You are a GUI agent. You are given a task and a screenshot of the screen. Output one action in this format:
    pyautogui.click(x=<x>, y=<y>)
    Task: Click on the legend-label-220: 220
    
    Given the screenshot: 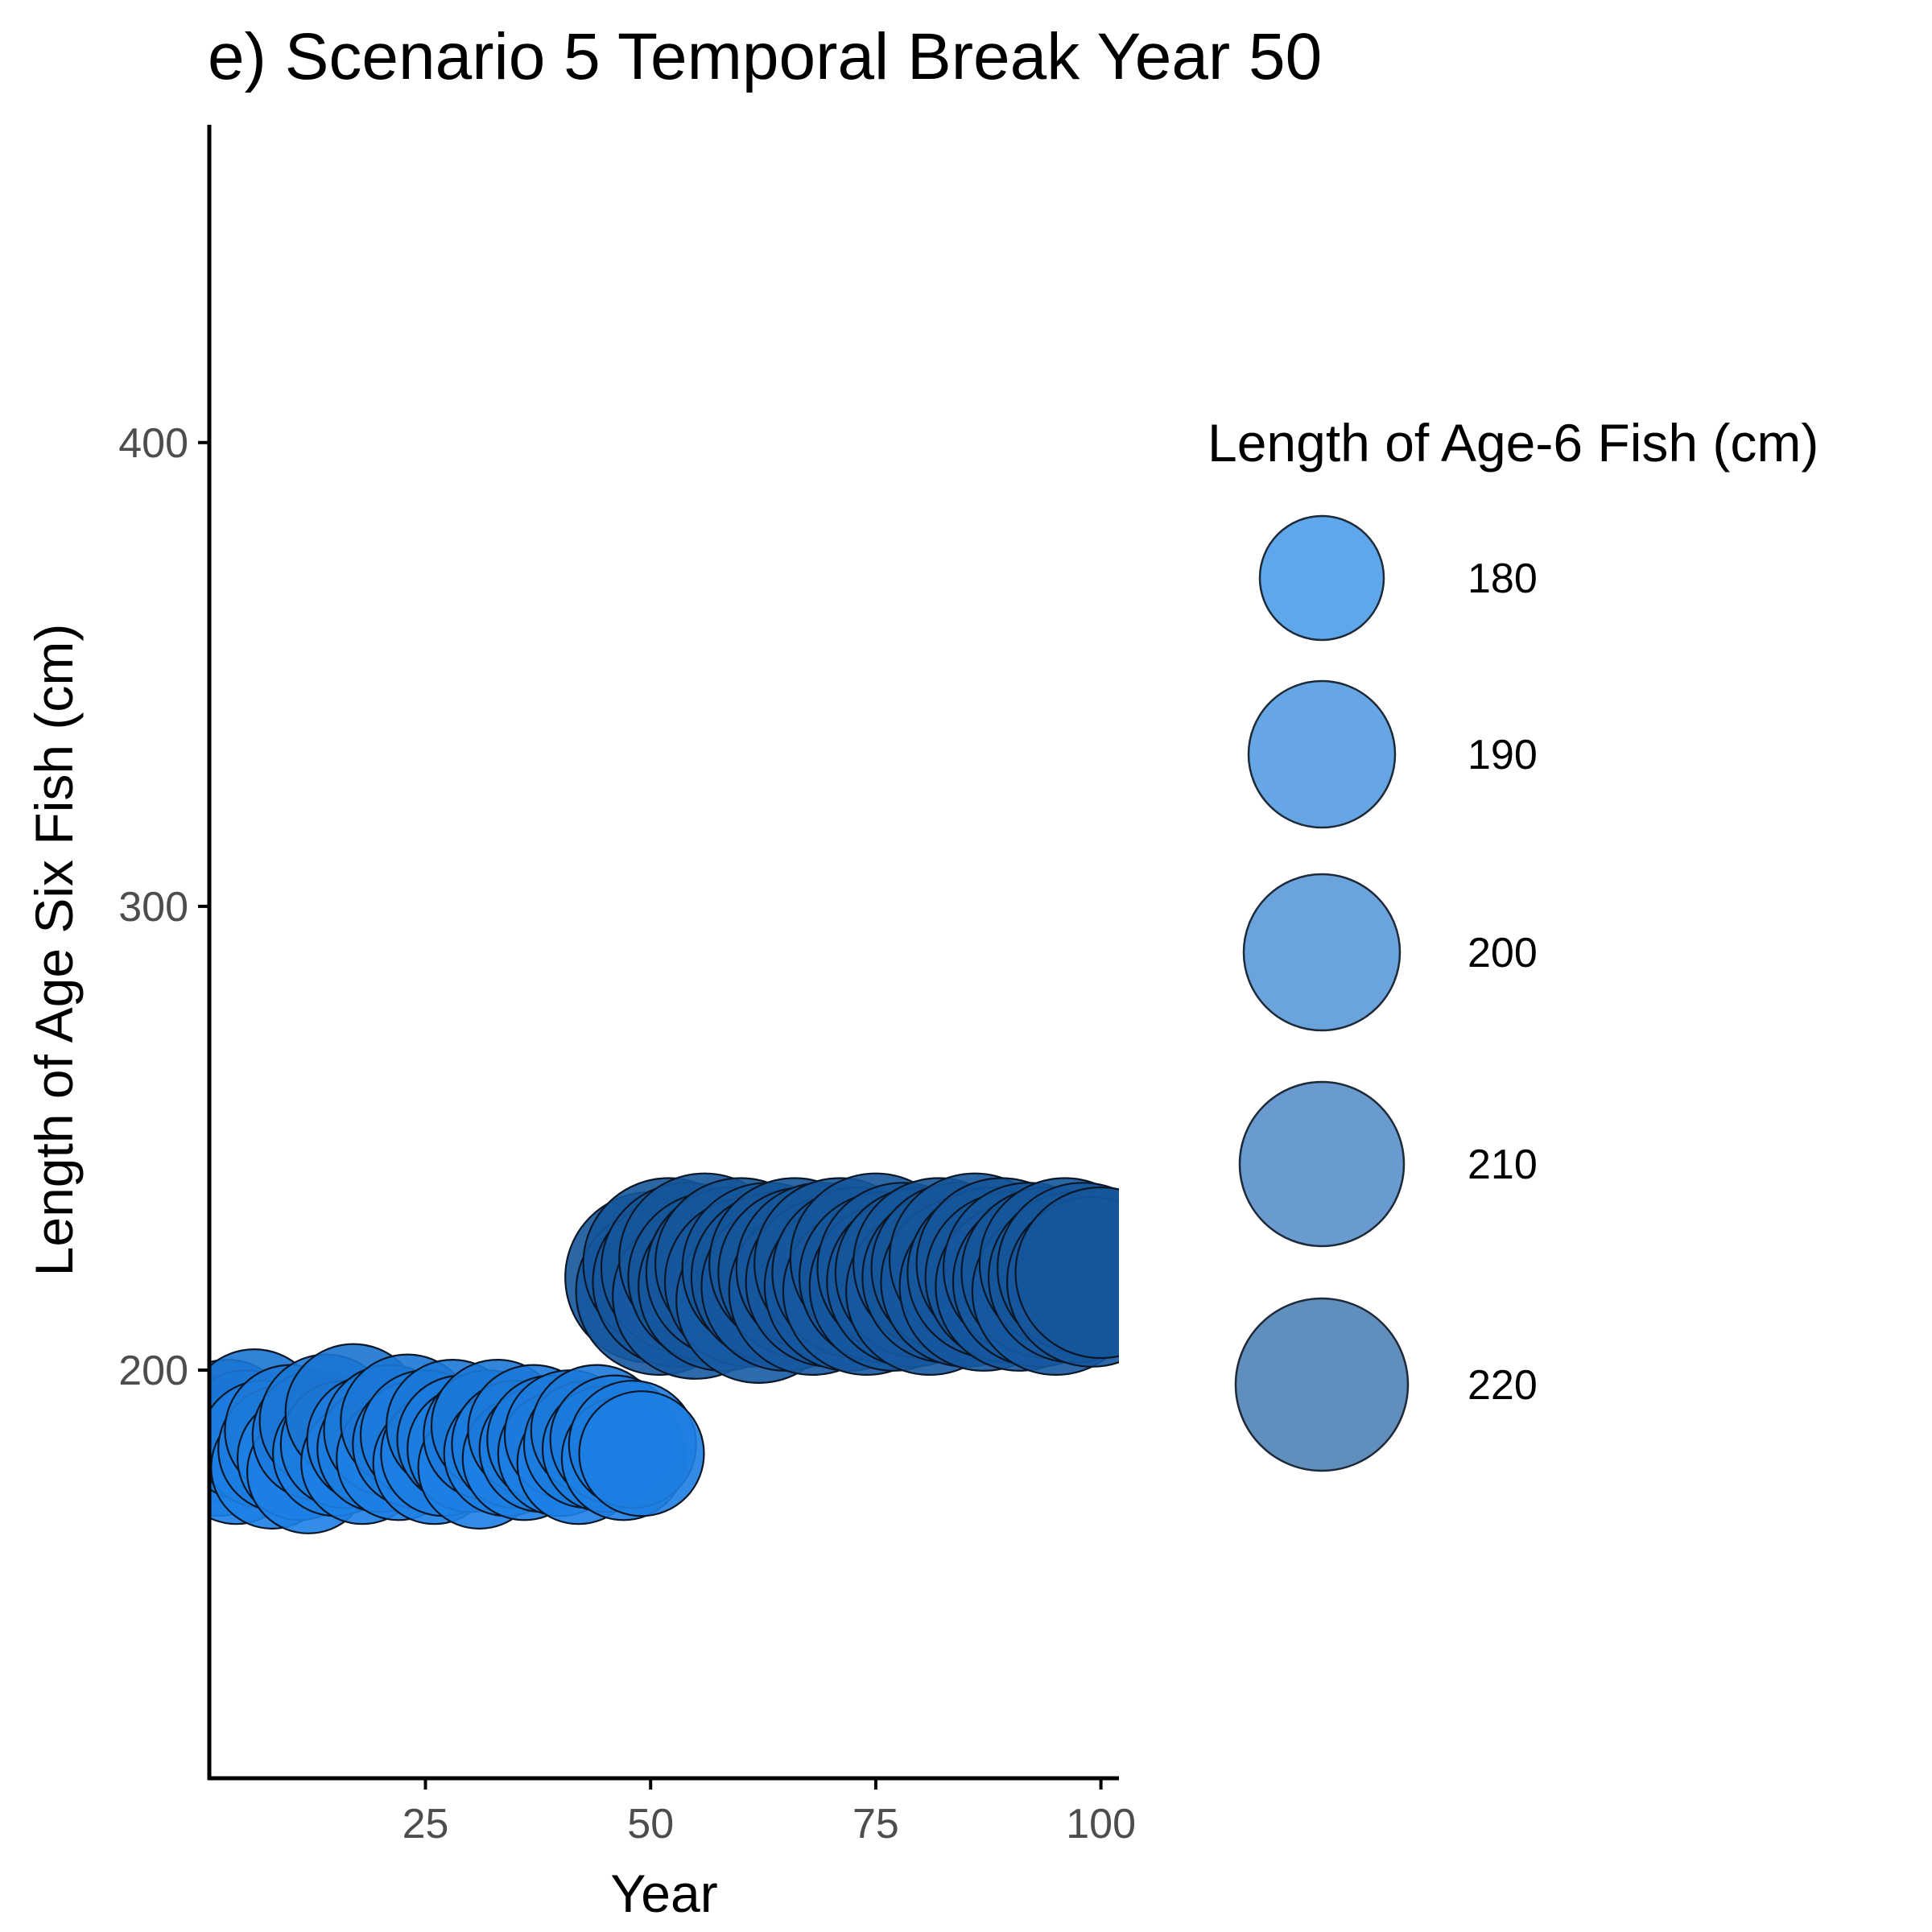 What is the action you would take?
    pyautogui.click(x=1503, y=1385)
    